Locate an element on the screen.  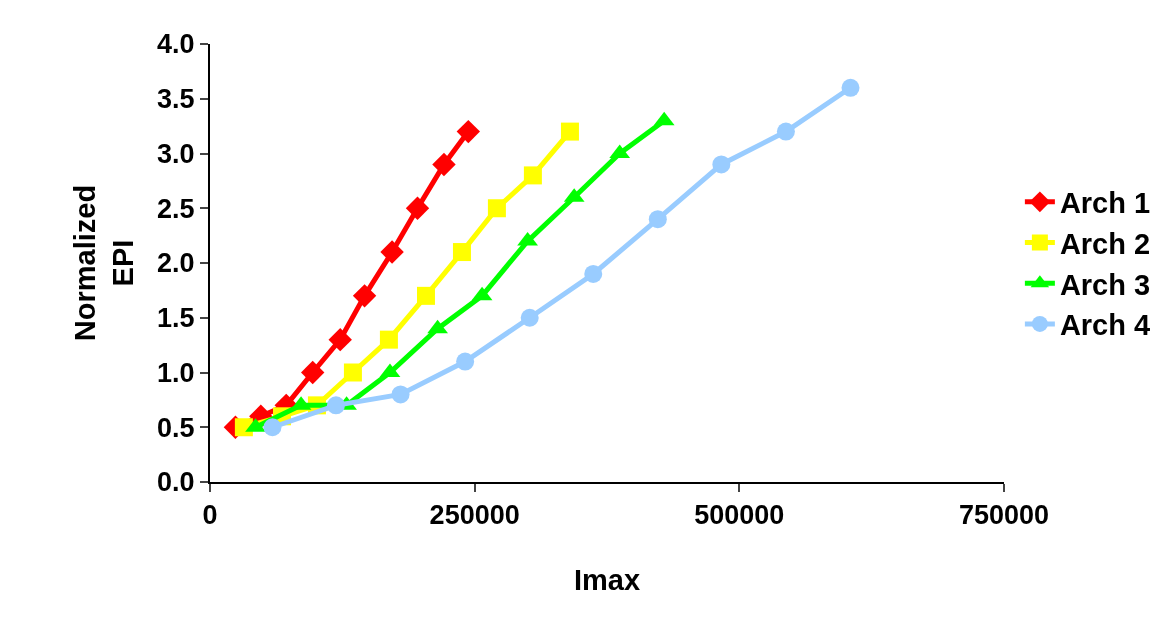
x-tick-label: 0 is located at coordinates (210, 515).